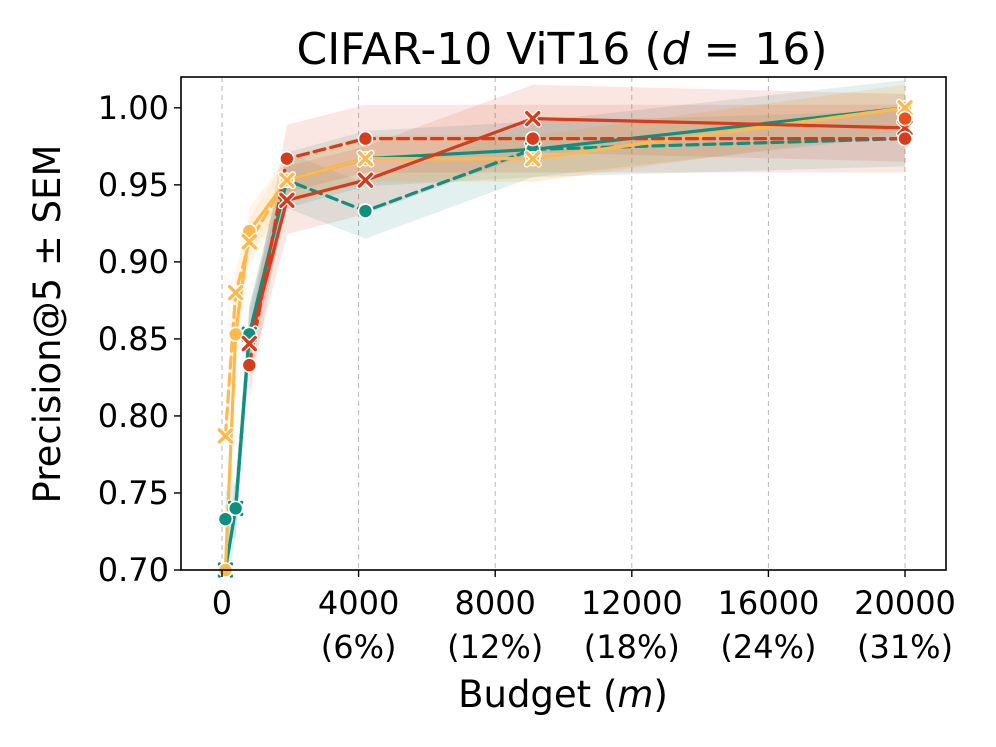 The width and height of the screenshot is (996, 747). I want to click on y-tick-label: 0.80, so click(133, 416).